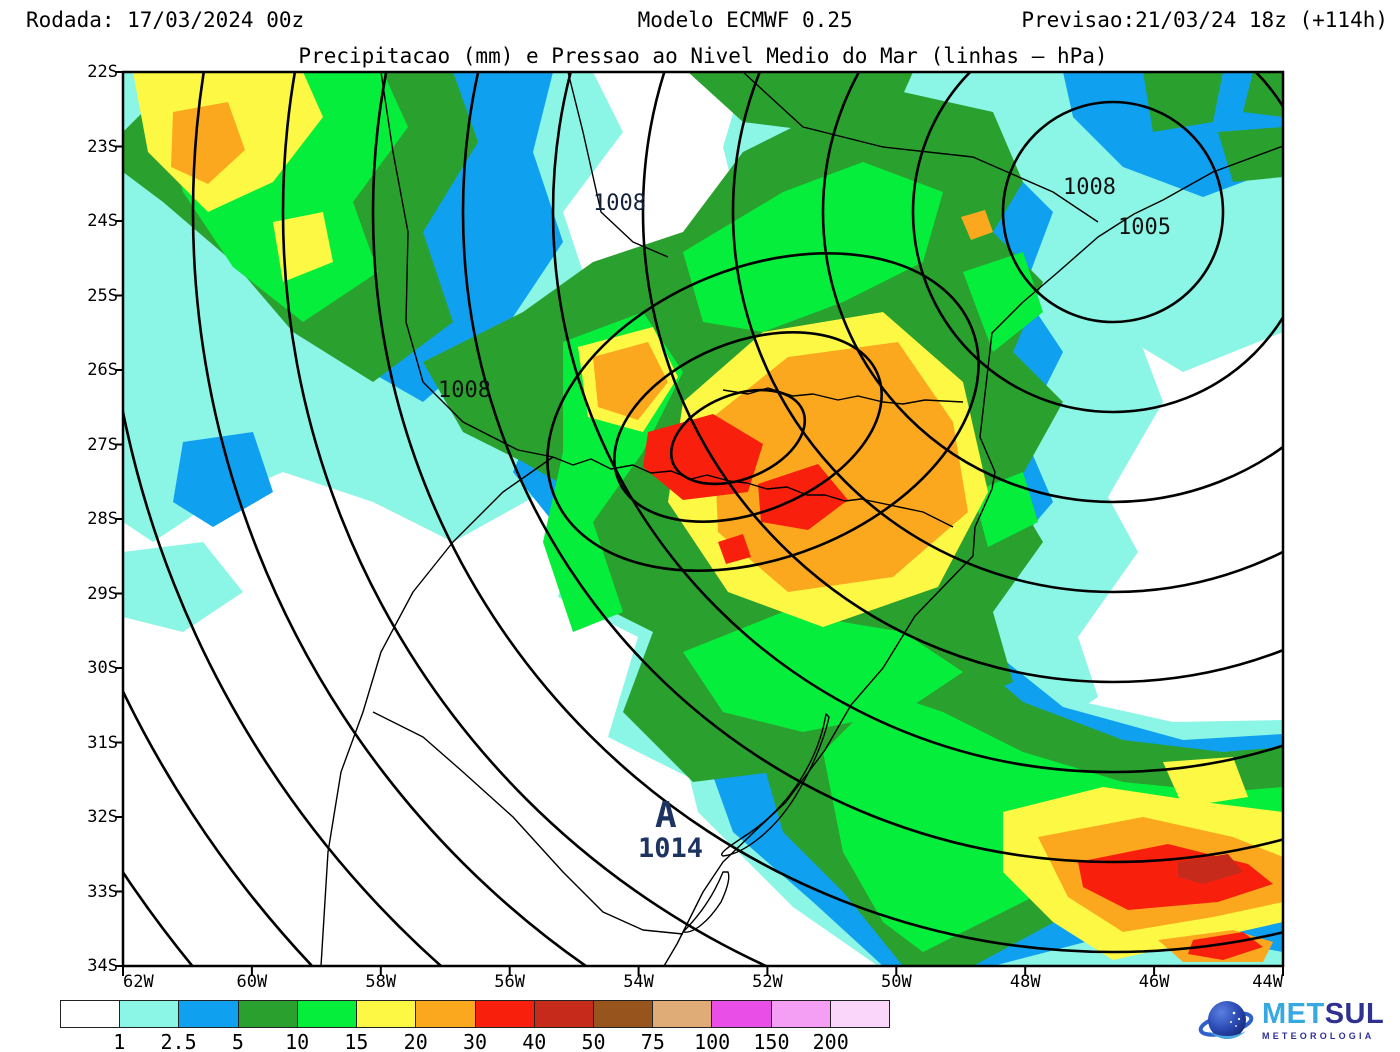 The height and width of the screenshot is (1052, 1400). What do you see at coordinates (102, 221) in the screenshot?
I see `lat-tick-label: 24S` at bounding box center [102, 221].